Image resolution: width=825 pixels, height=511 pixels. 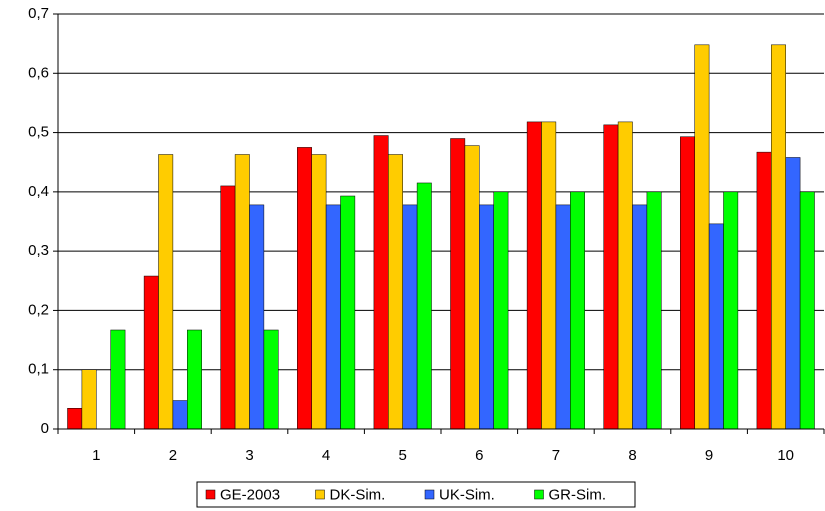 I want to click on y-tick-label: 0,5, so click(x=38, y=132).